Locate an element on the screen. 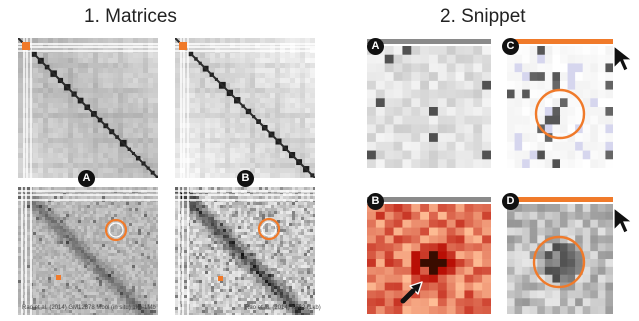 The height and width of the screenshot is (321, 639). snippet-a is located at coordinates (429, 103).